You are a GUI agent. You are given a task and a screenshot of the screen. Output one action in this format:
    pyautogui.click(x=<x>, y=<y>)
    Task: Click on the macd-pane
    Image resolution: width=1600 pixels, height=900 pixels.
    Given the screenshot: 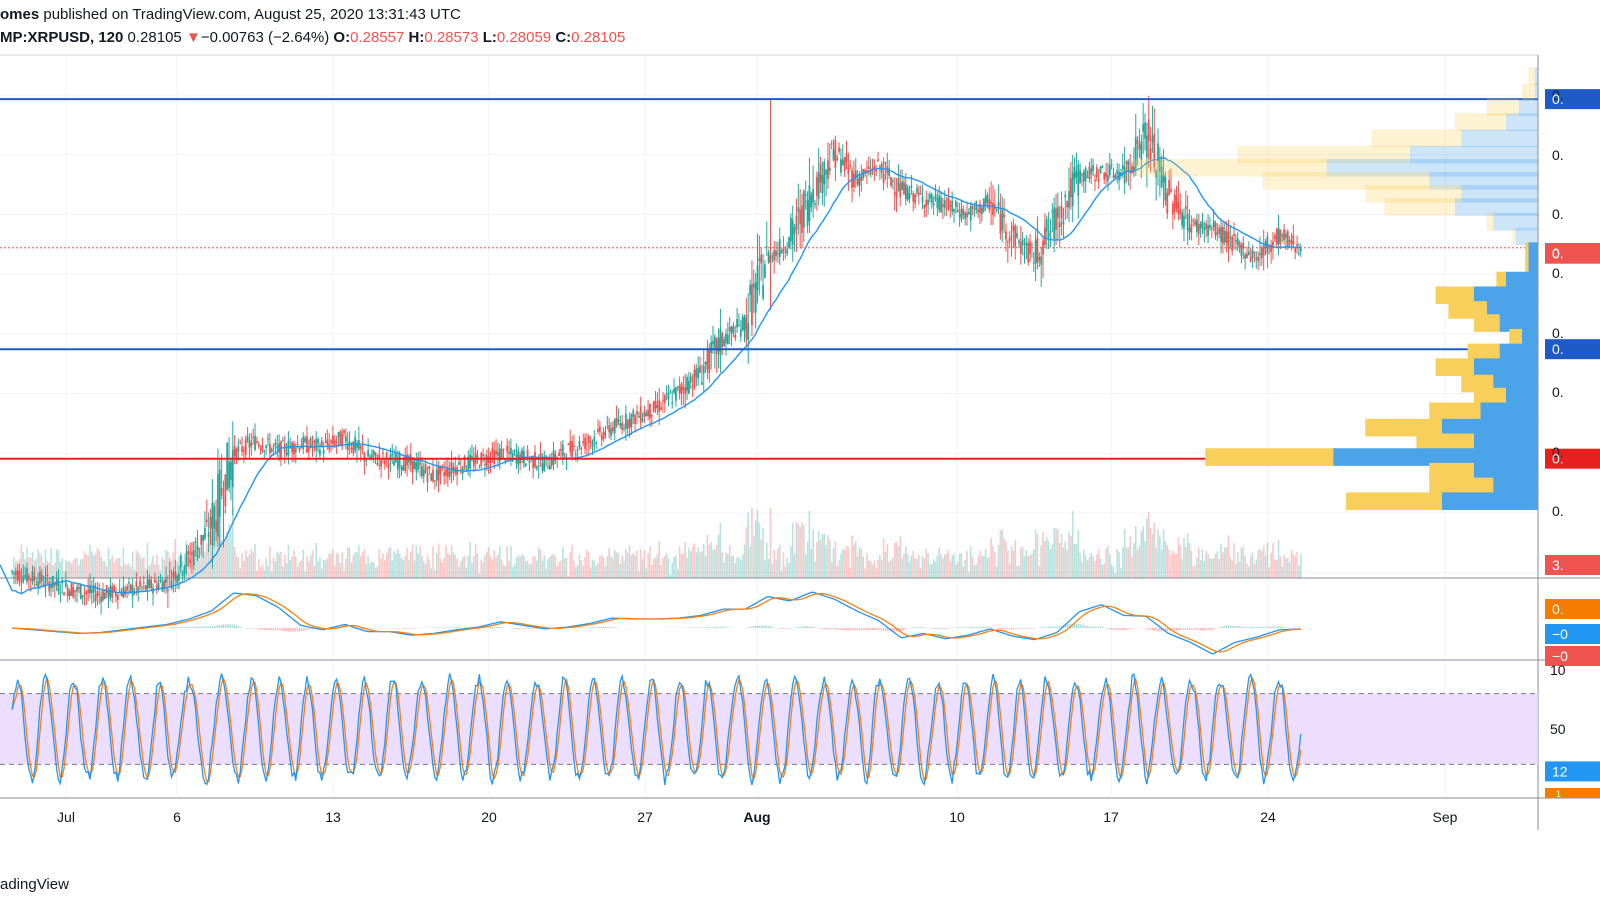 What is the action you would take?
    pyautogui.click(x=806, y=628)
    